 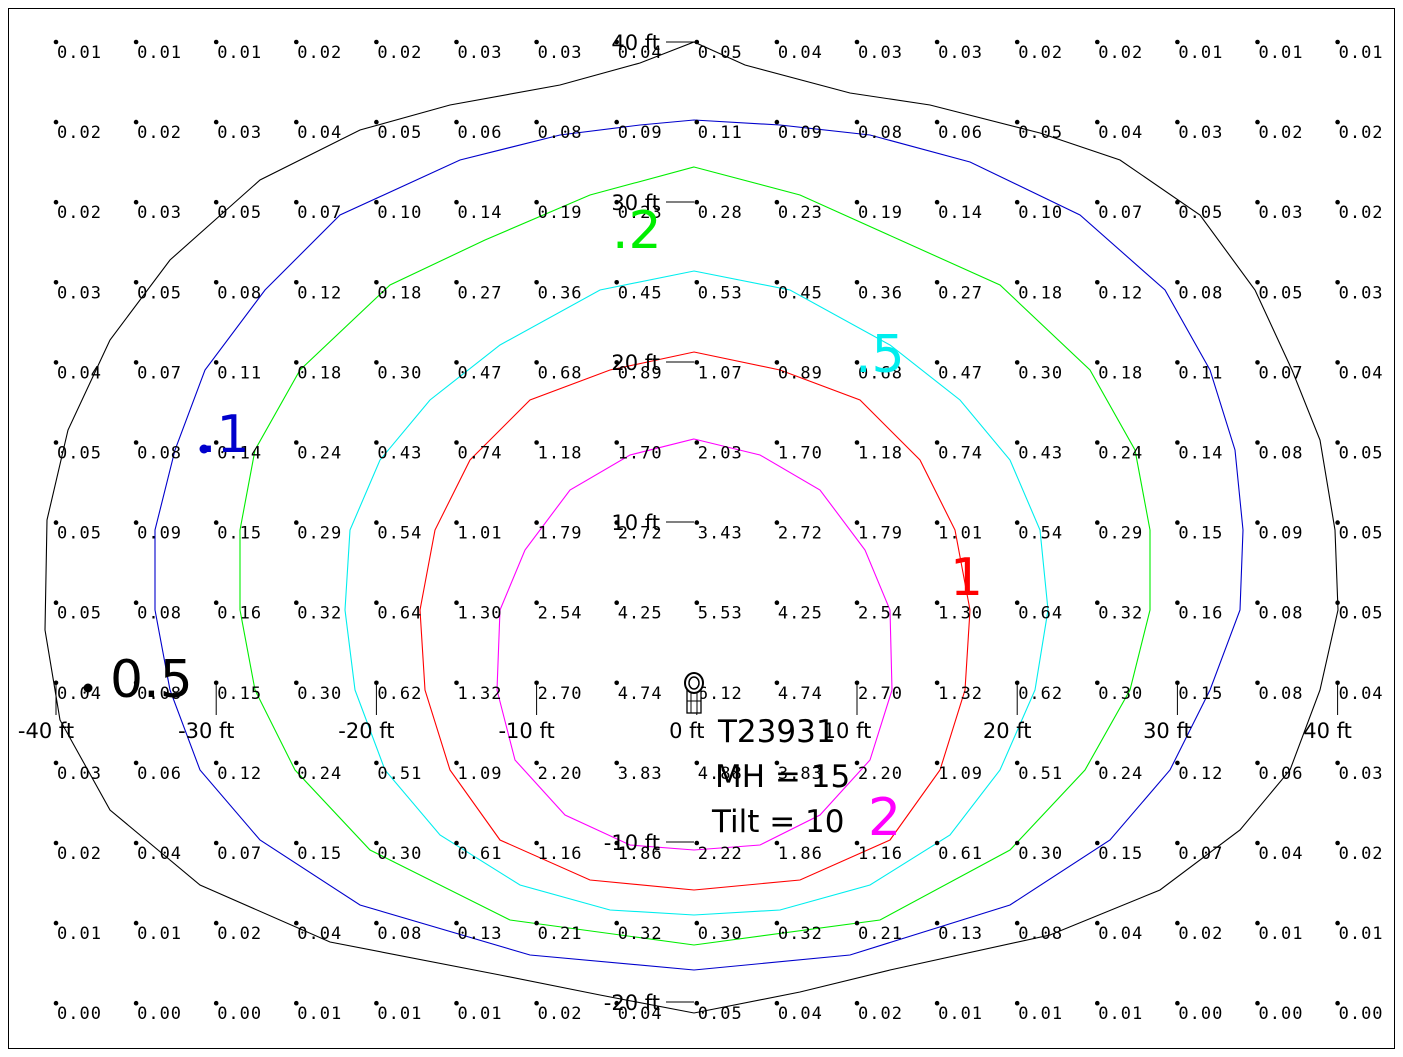 I want to click on grid-value: 0.07, so click(x=159, y=373).